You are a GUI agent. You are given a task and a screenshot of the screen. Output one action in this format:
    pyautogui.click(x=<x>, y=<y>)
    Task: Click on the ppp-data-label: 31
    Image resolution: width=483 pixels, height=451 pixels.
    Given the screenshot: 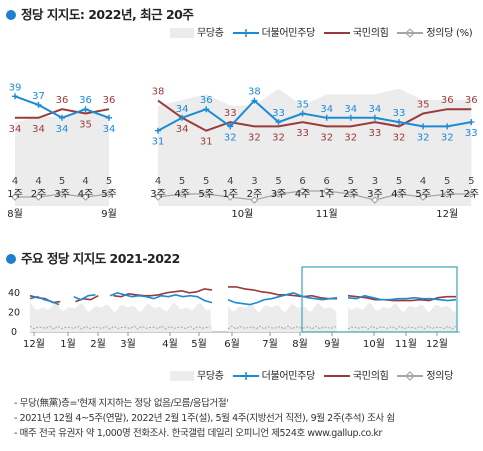 What is the action you would take?
    pyautogui.click(x=206, y=142)
    